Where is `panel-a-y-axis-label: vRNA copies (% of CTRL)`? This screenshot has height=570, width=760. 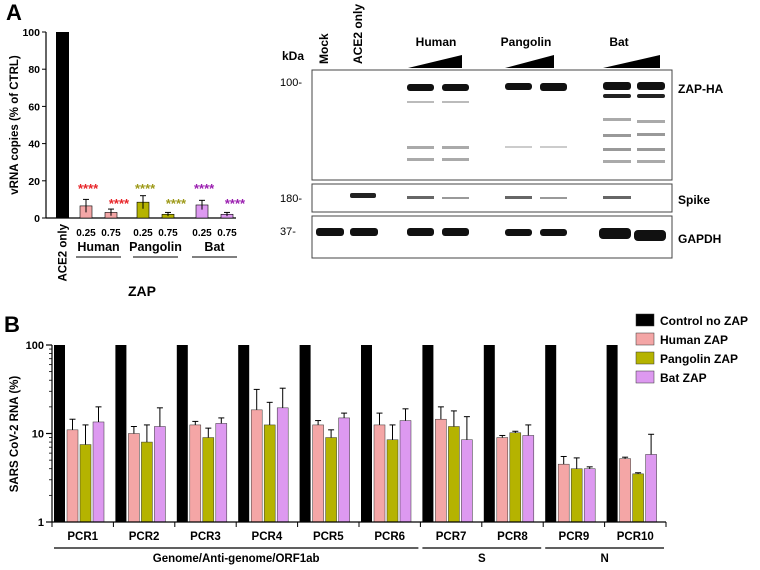 panel-a-y-axis-label: vRNA copies (% of CTRL) is located at coordinates (15, 125).